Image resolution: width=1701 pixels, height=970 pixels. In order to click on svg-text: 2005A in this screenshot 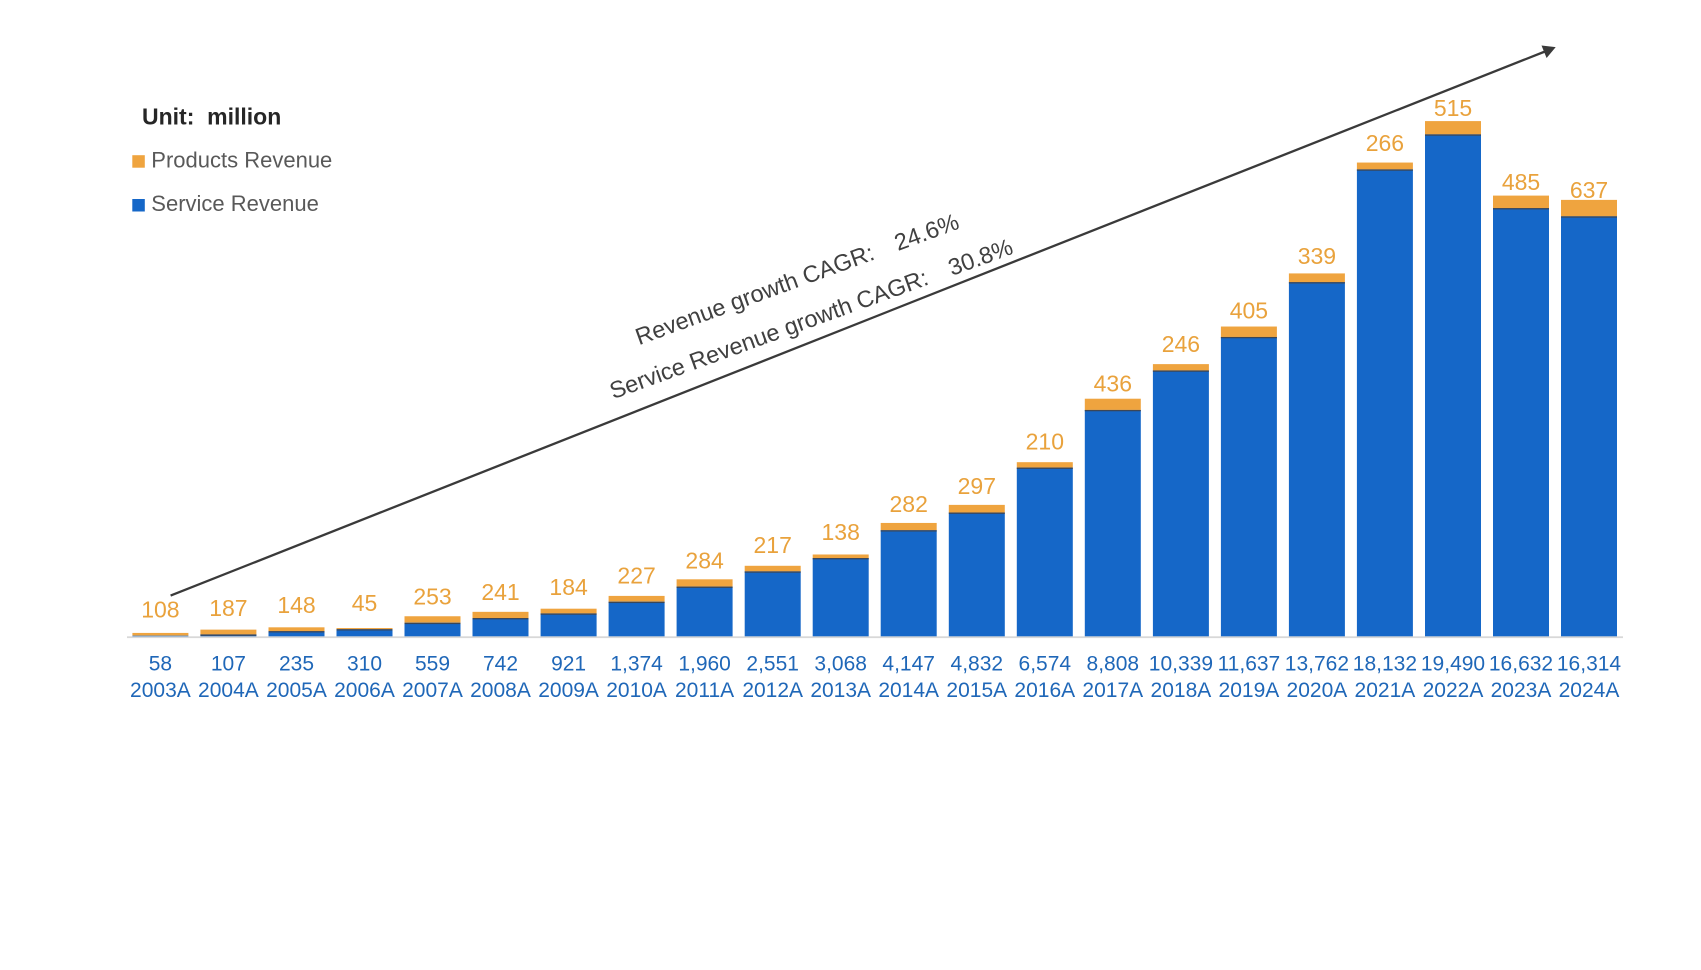, I will do `click(296, 690)`.